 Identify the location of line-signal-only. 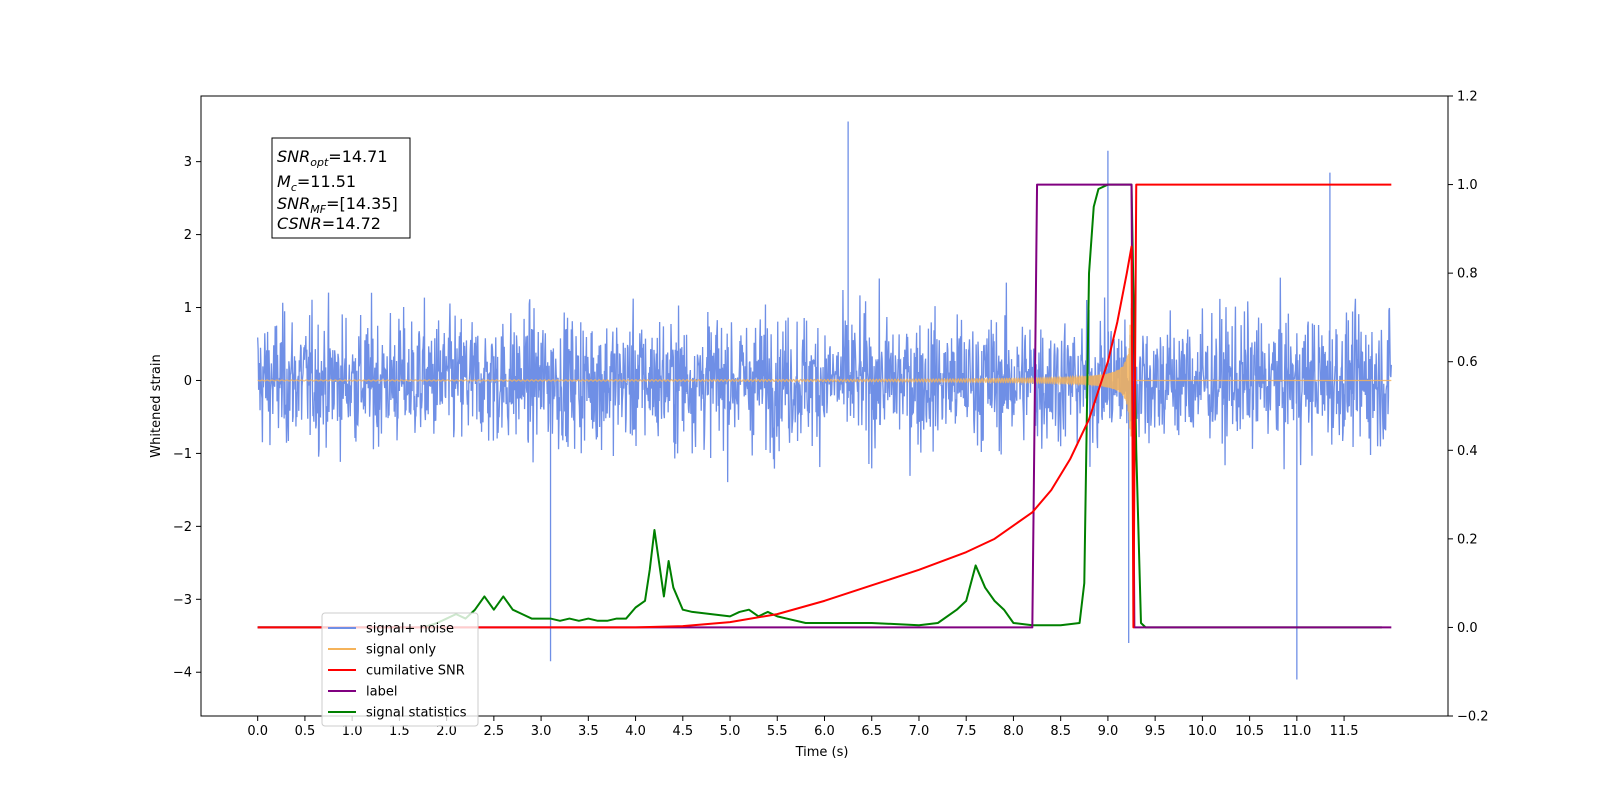
(824, 372).